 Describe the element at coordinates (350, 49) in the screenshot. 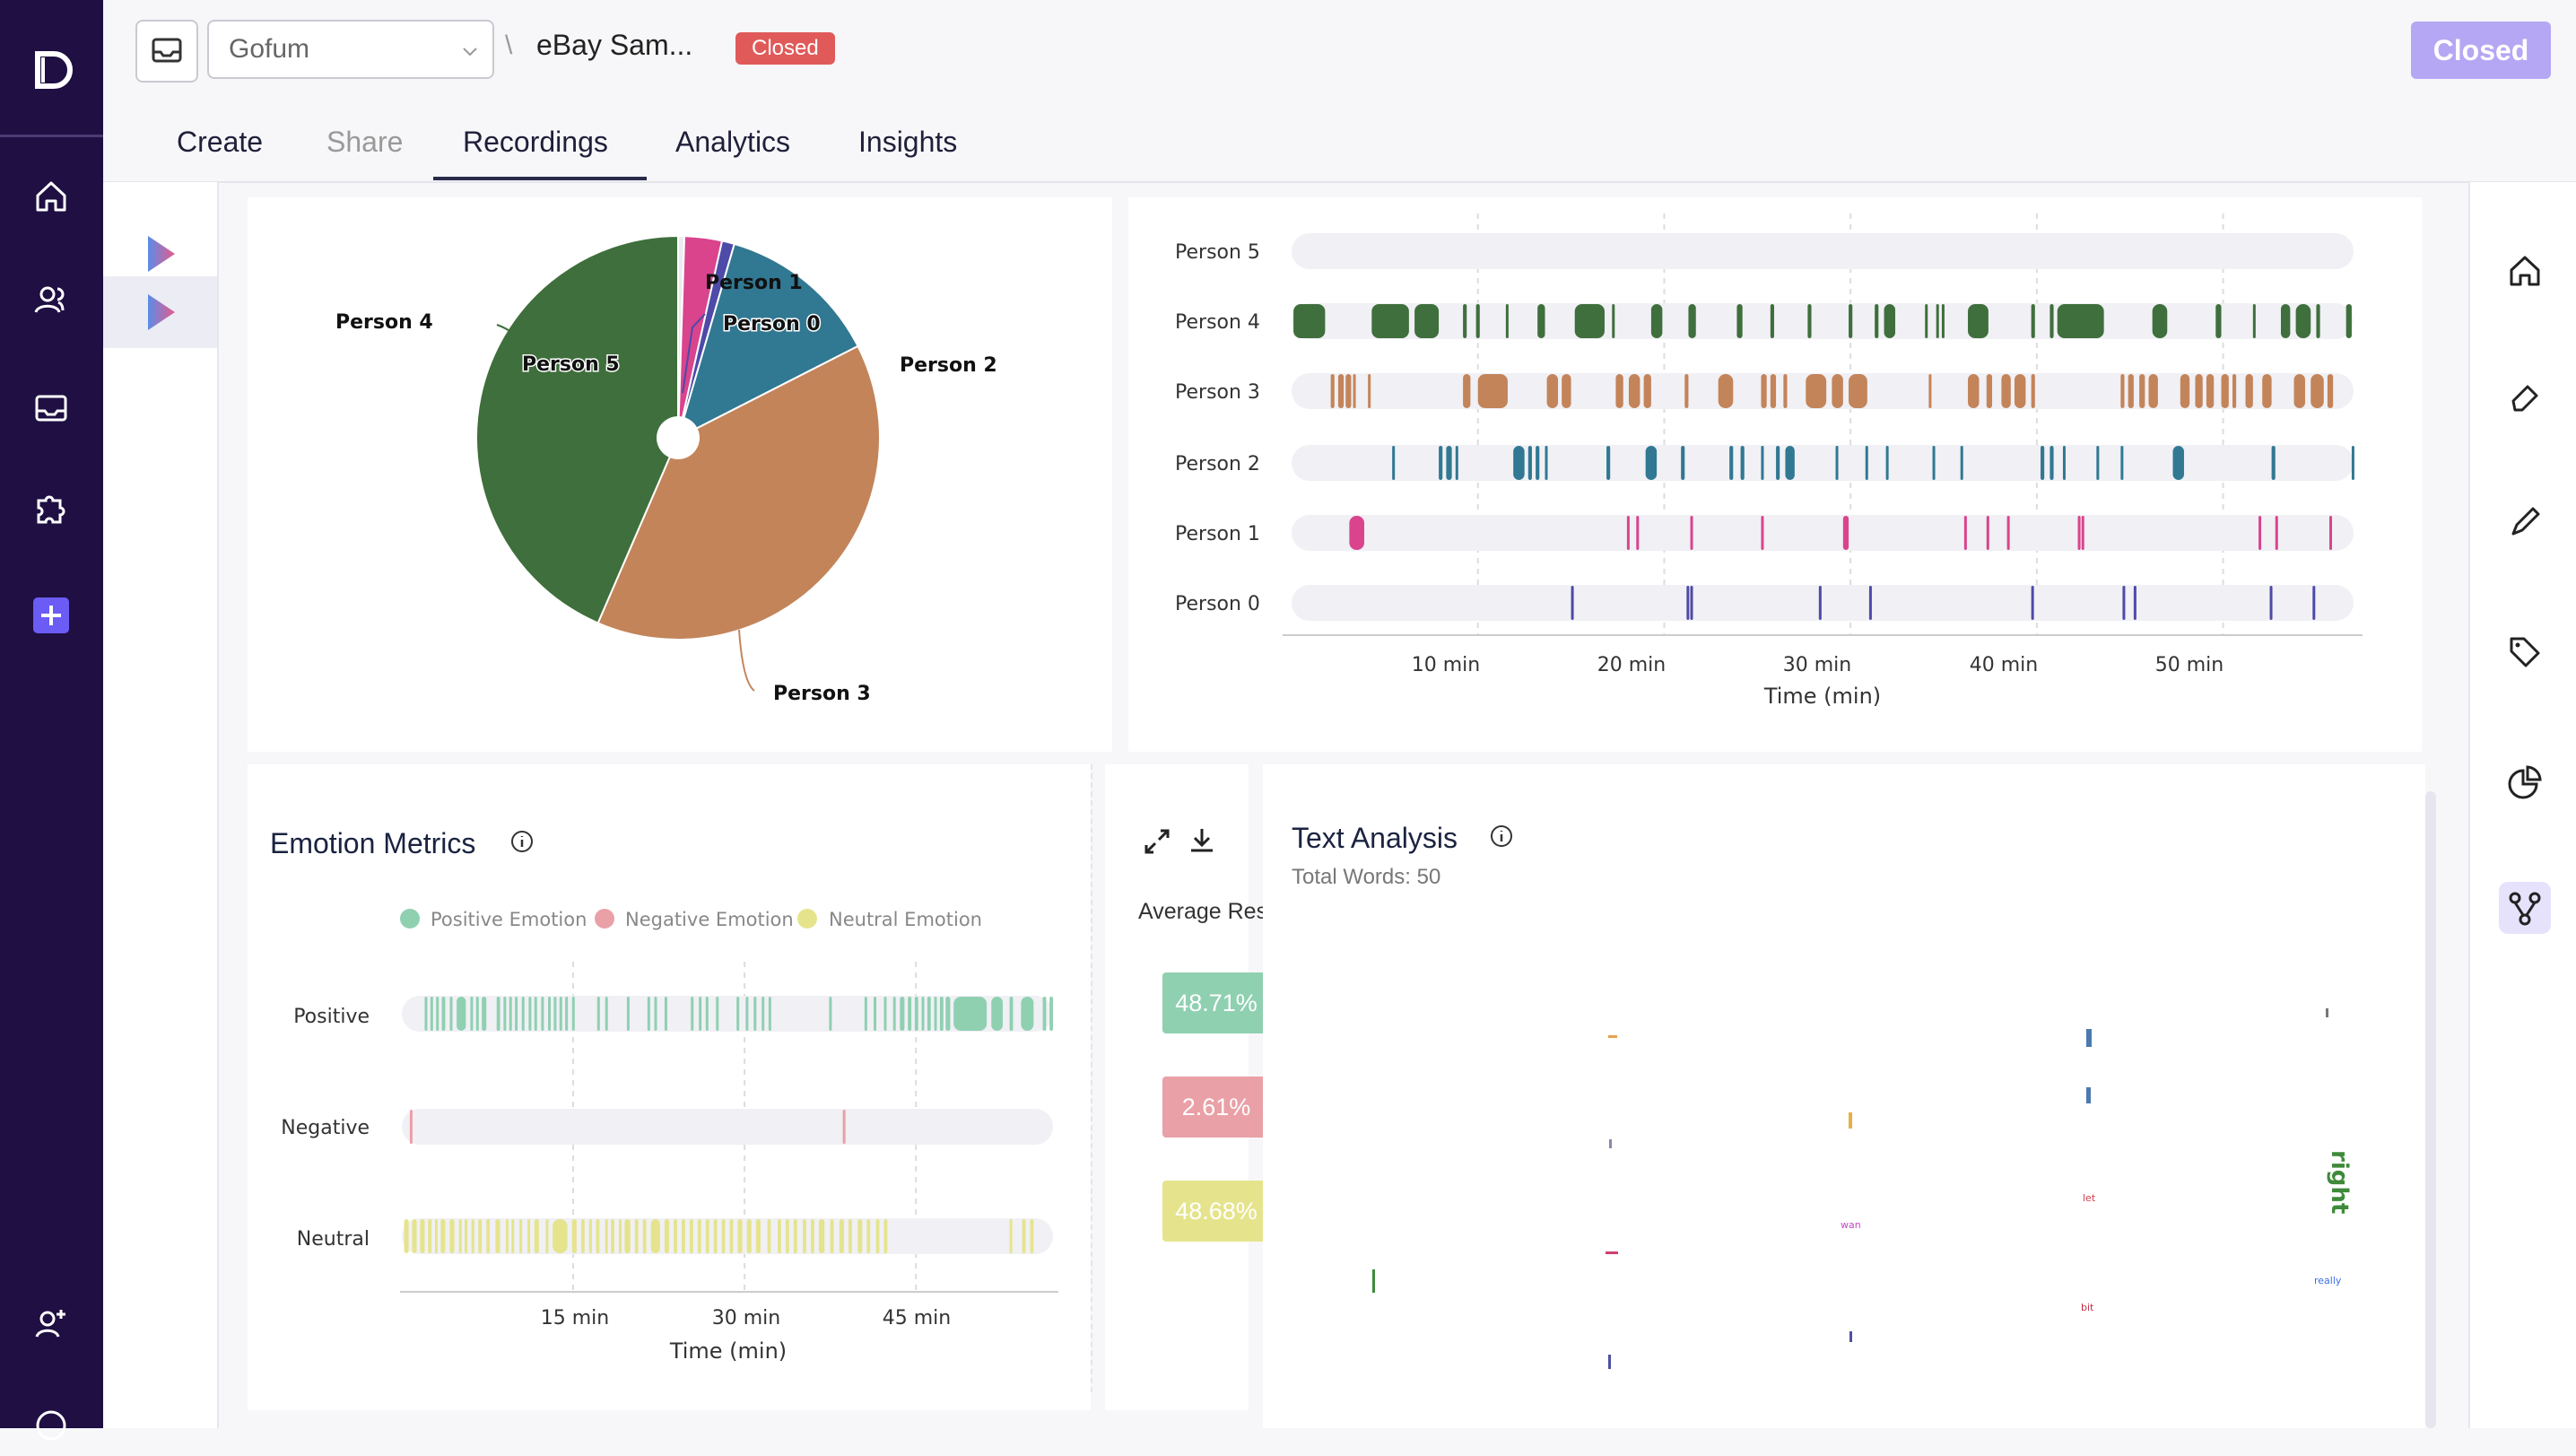

I see `project-select: Gofum` at that location.